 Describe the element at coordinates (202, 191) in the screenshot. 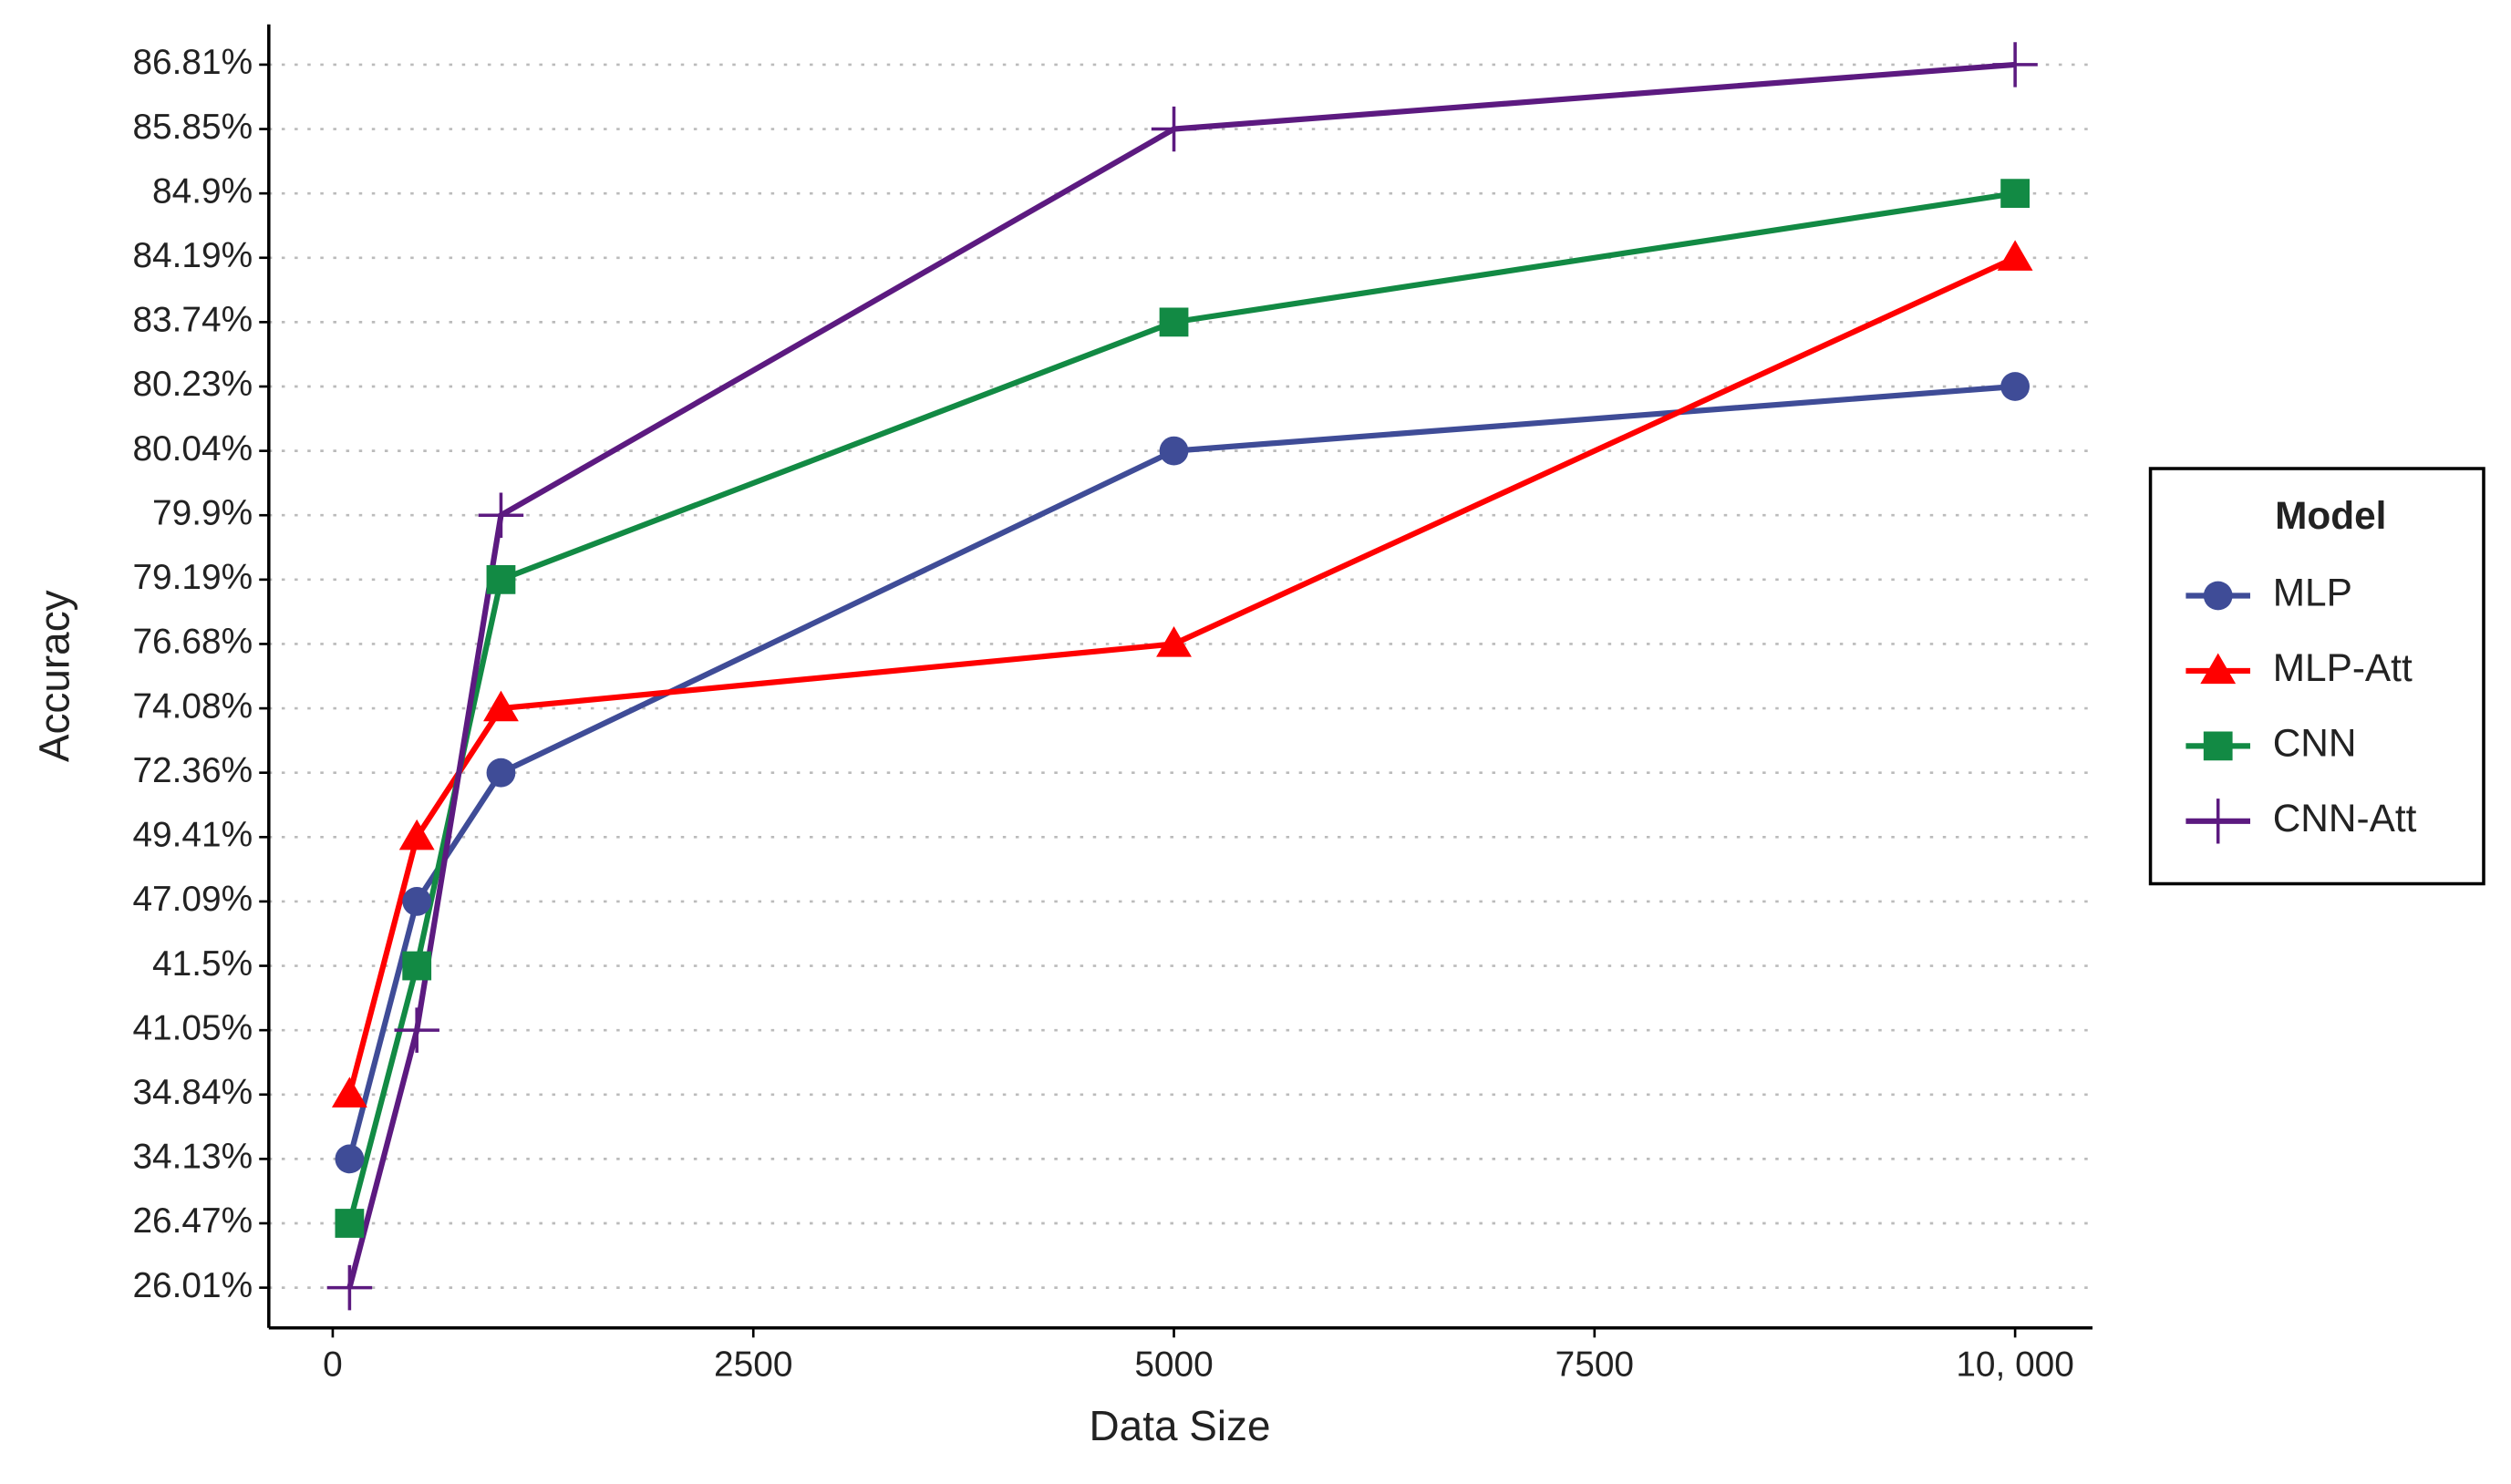

I see `y-tick-label: 84.9%` at that location.